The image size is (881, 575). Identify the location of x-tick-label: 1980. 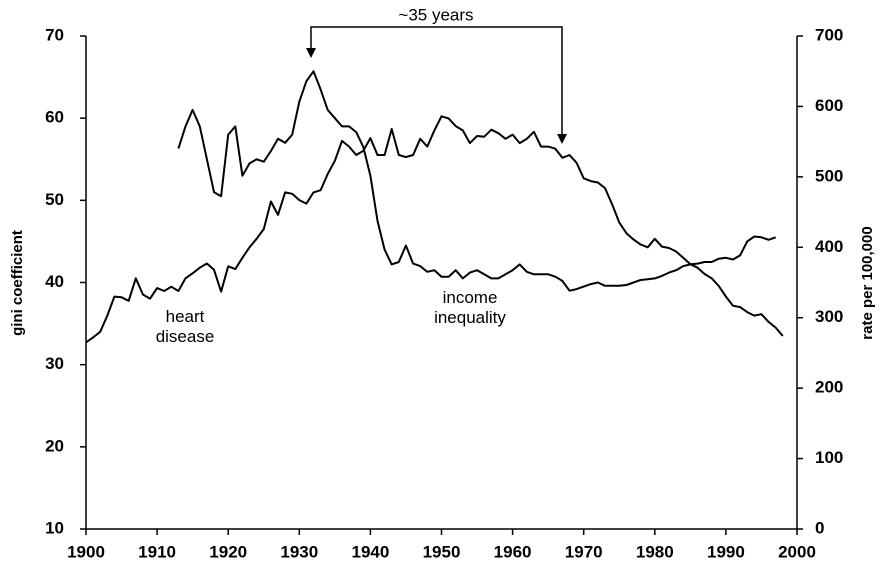
(655, 551).